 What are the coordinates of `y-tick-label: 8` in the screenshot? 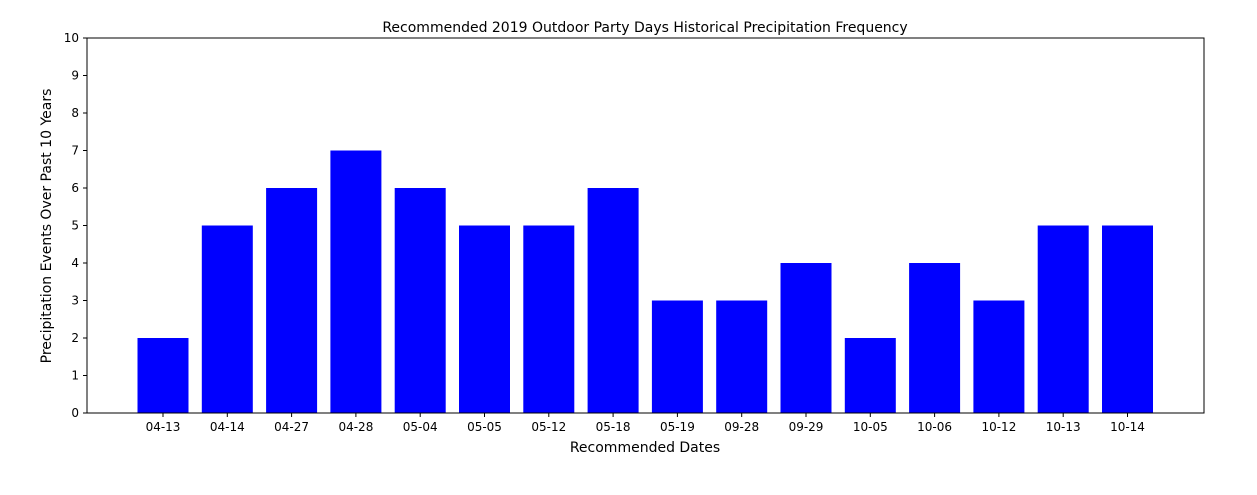 It's located at (75, 113).